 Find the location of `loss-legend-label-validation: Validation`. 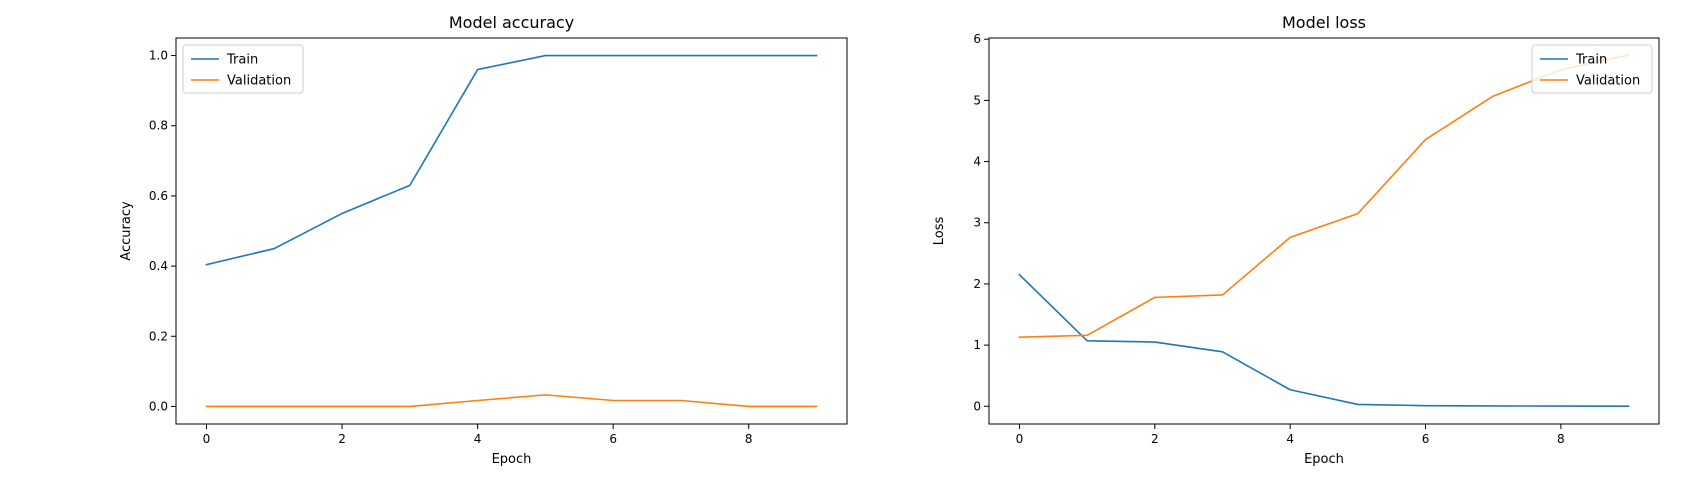

loss-legend-label-validation: Validation is located at coordinates (1608, 81).